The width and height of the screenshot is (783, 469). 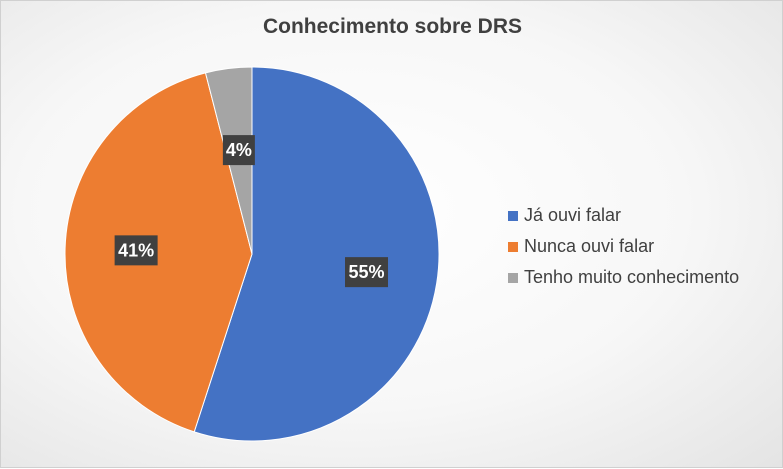 I want to click on data-label-text: 55%, so click(x=366, y=272).